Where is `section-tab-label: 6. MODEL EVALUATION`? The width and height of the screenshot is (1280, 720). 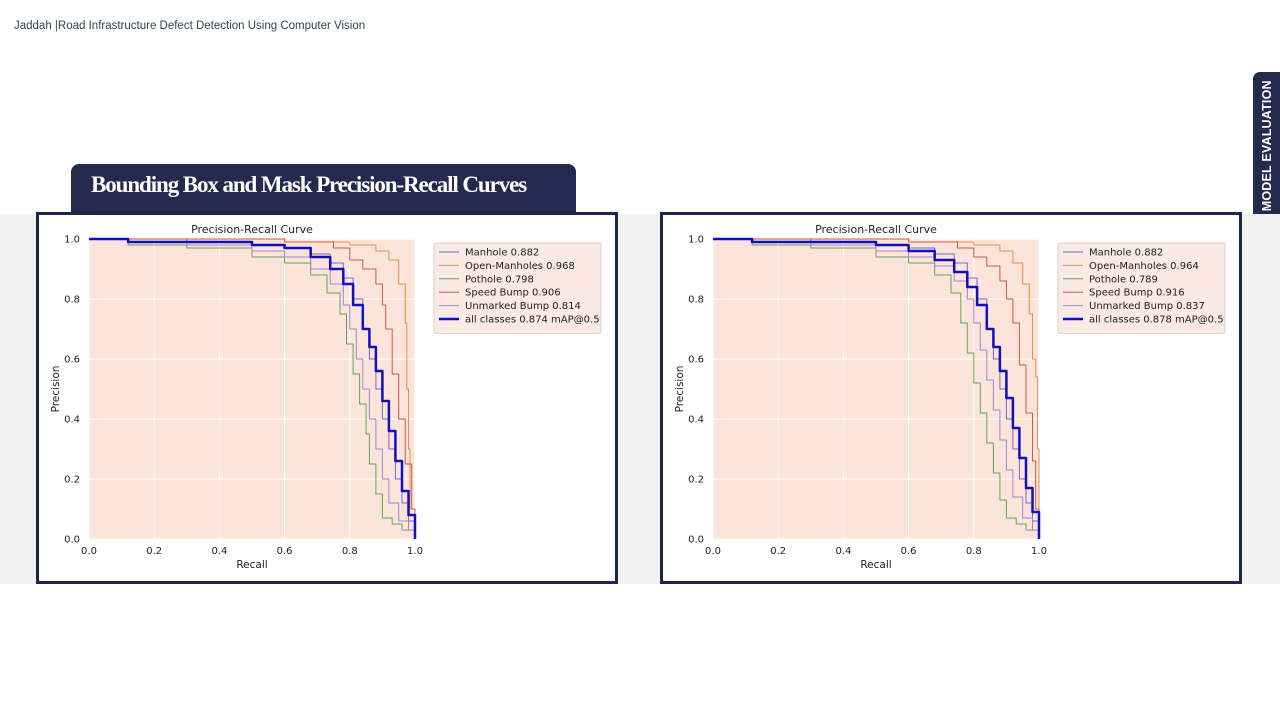
section-tab-label: 6. MODEL EVALUATION is located at coordinates (1266, 152).